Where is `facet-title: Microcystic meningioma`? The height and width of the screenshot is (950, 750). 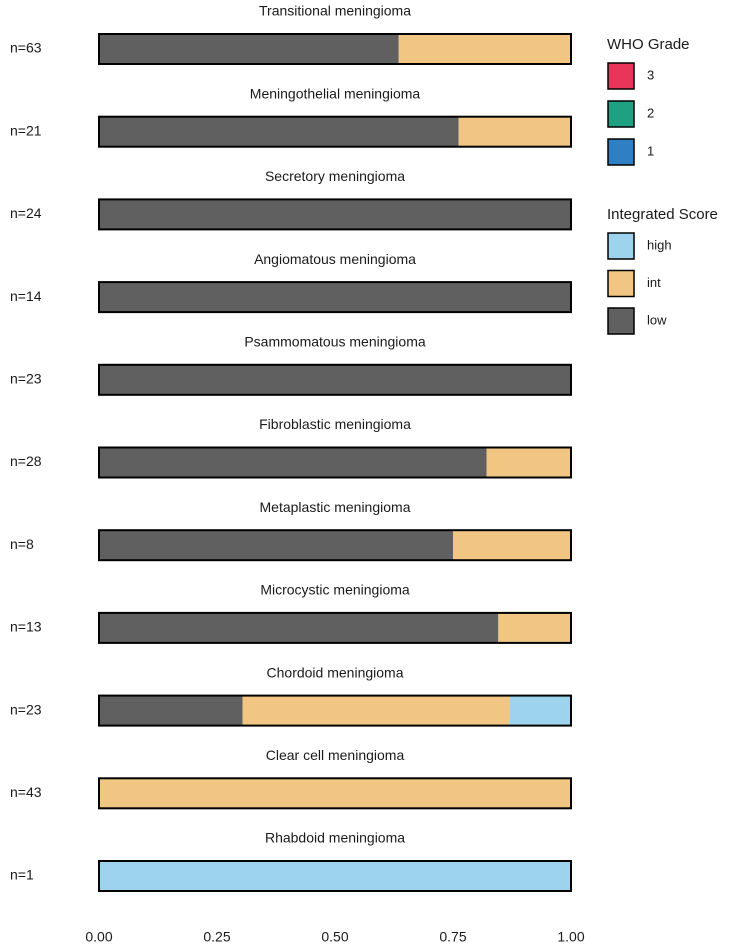 facet-title: Microcystic meningioma is located at coordinates (335, 590).